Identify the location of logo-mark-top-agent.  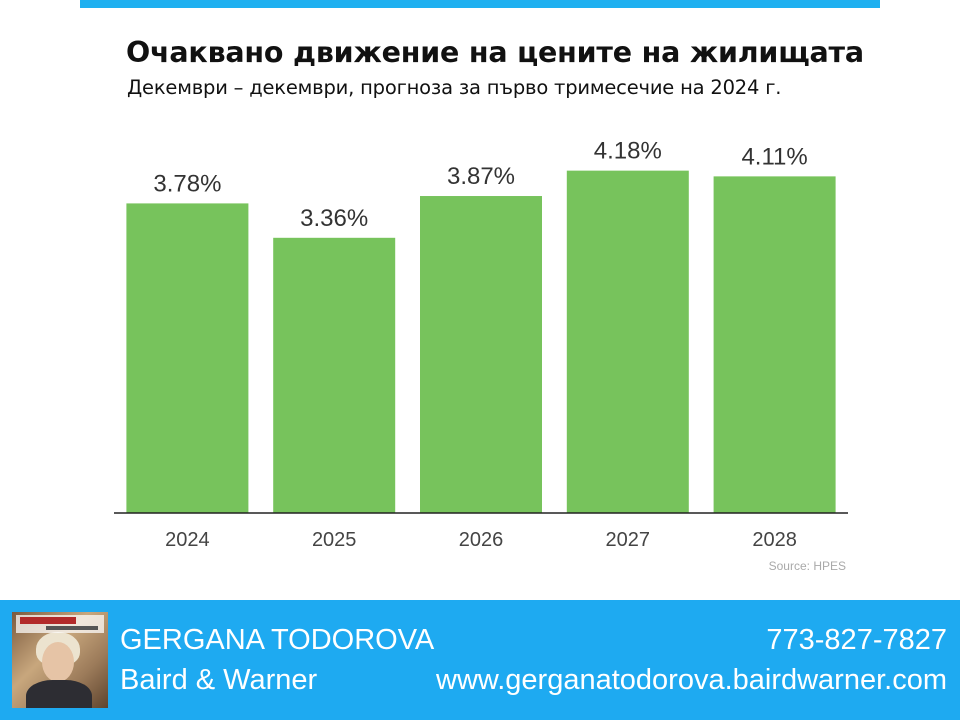
(48, 620).